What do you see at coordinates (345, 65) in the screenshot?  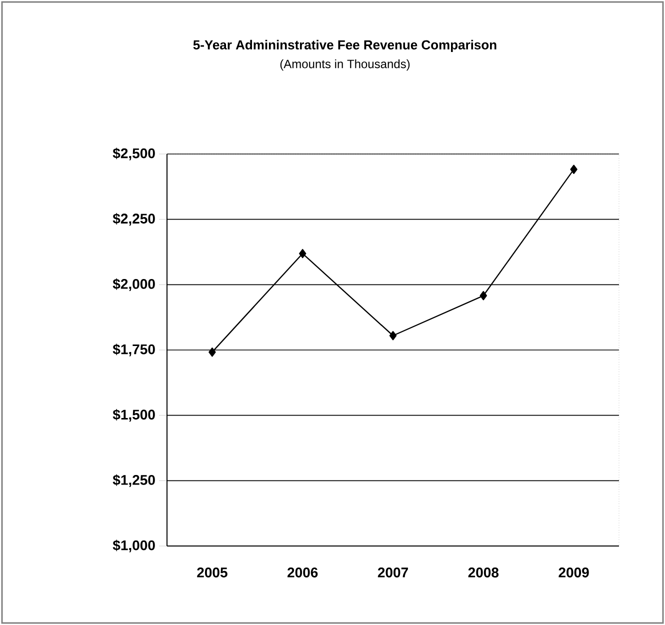 I see `chart-subtitle: (Amounts in Thousands)` at bounding box center [345, 65].